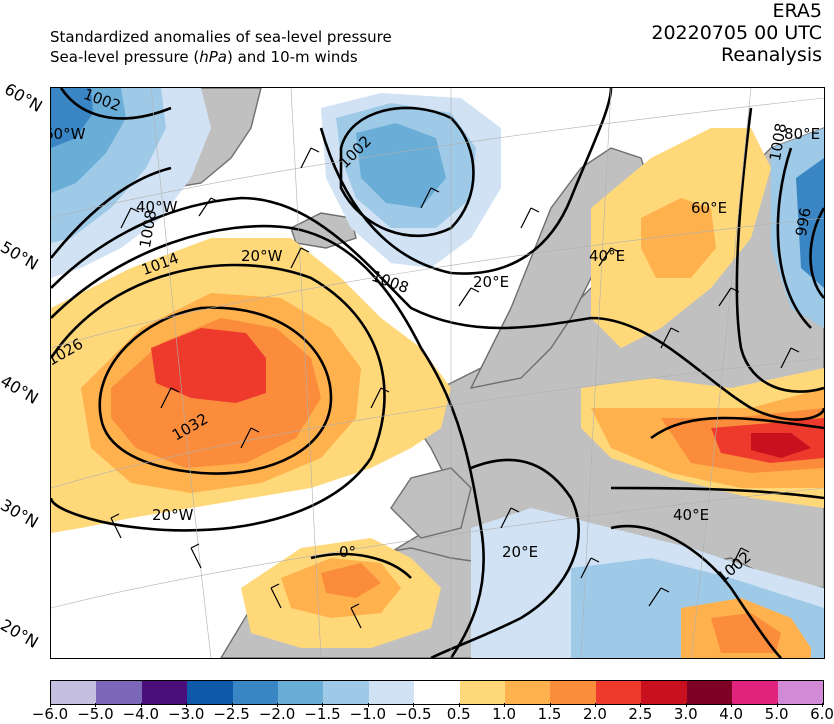 The image size is (834, 724). Describe the element at coordinates (810, 223) in the screenshot. I see `anomaly-neg-east-core` at that location.